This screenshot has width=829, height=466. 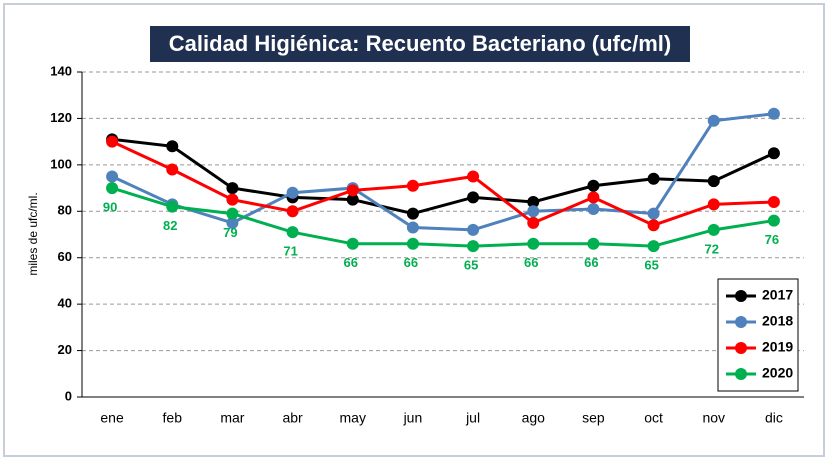 I want to click on y-tick-label: 80, so click(x=65, y=210).